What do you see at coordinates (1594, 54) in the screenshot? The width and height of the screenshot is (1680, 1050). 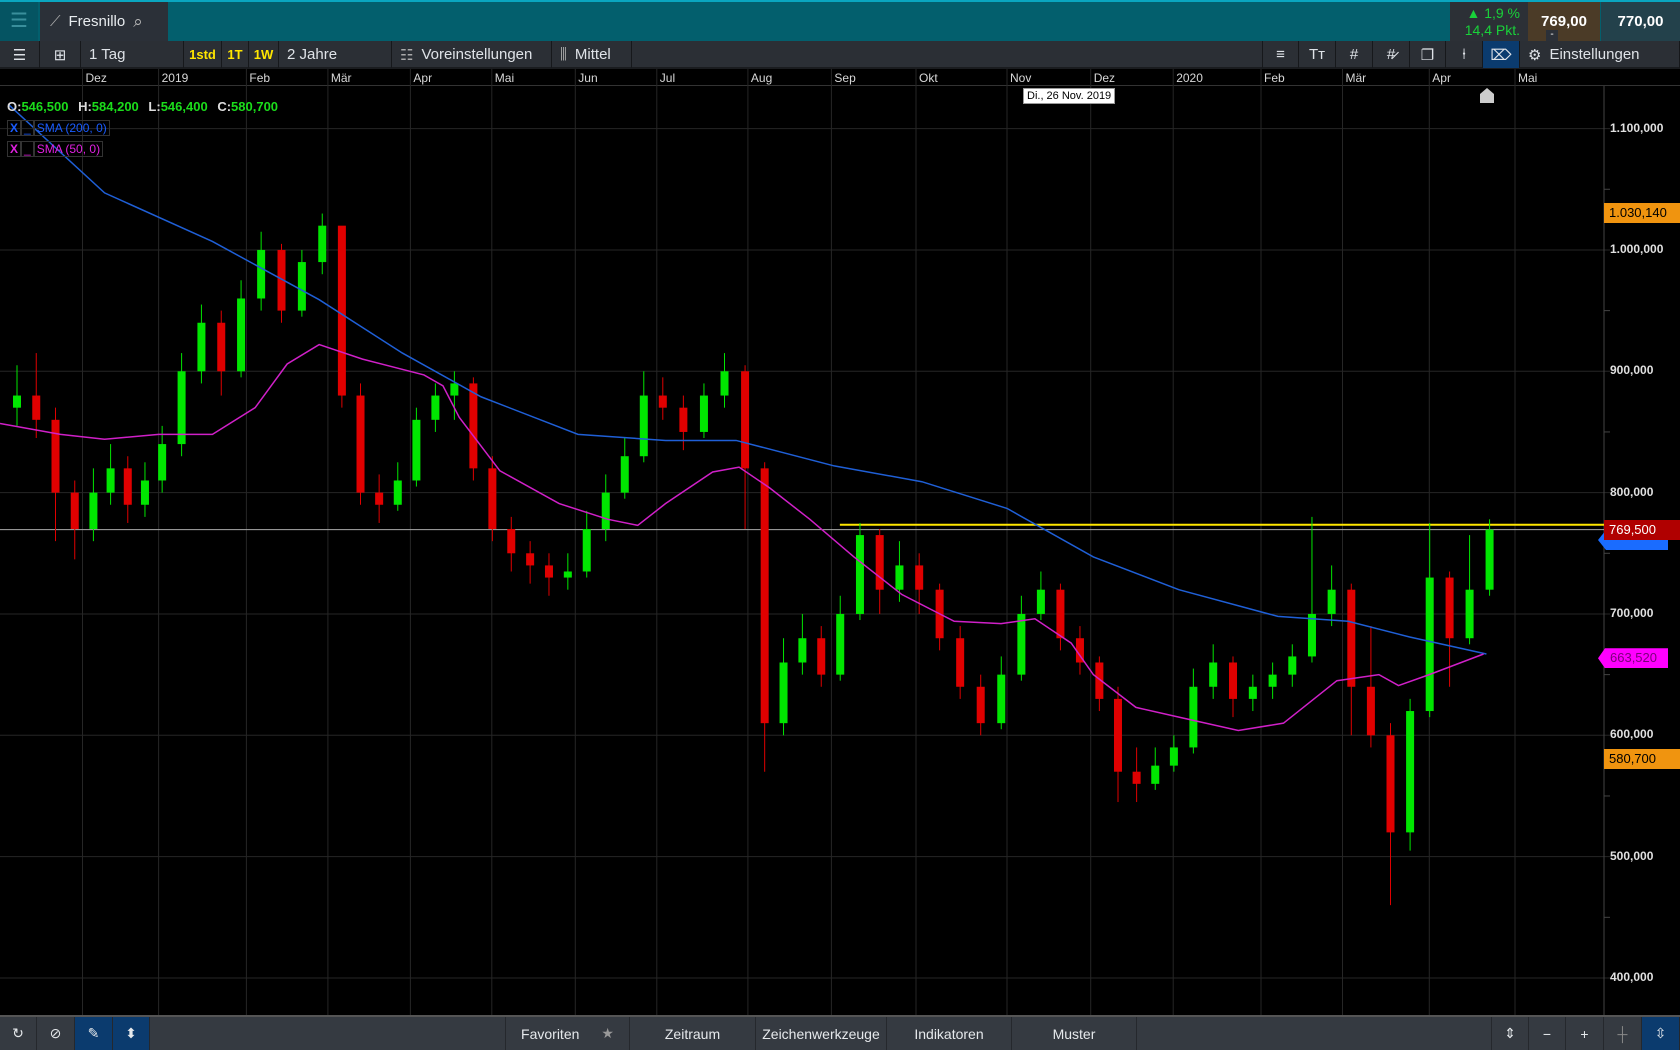 I see `settings-label: Einstellungen` at bounding box center [1594, 54].